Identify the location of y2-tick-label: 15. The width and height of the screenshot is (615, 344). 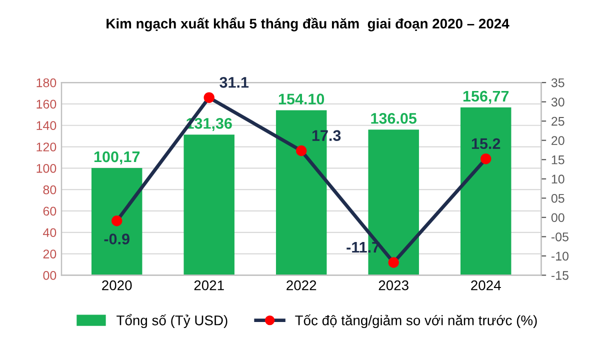
(558, 160).